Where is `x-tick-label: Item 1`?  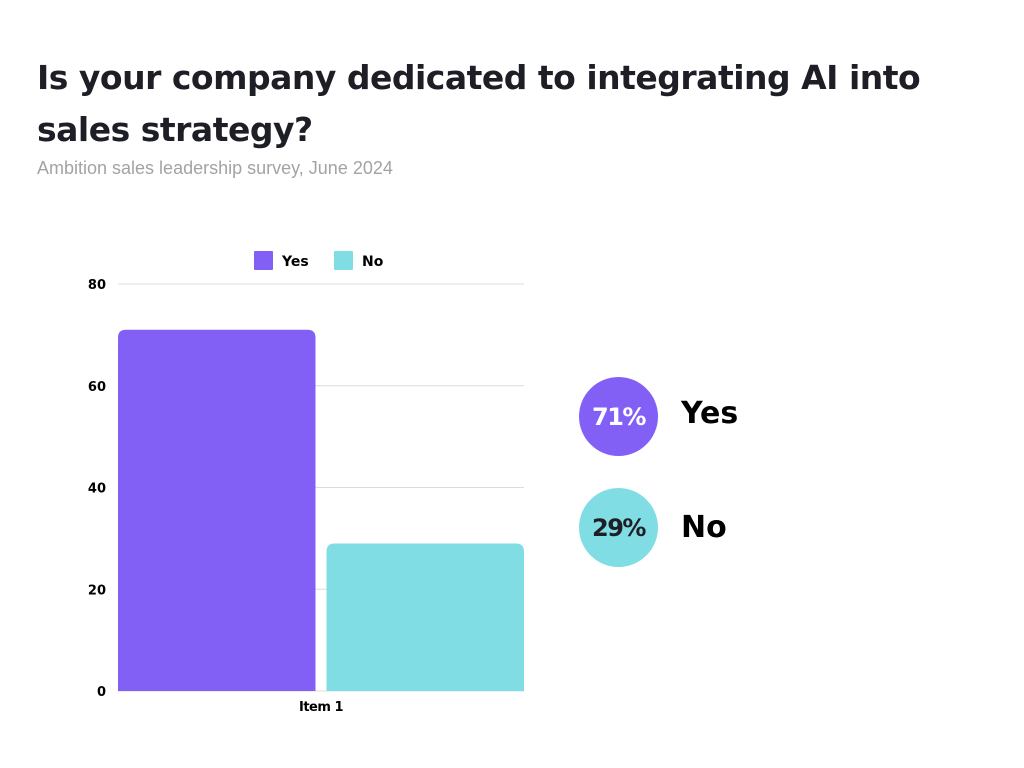 x-tick-label: Item 1 is located at coordinates (321, 707).